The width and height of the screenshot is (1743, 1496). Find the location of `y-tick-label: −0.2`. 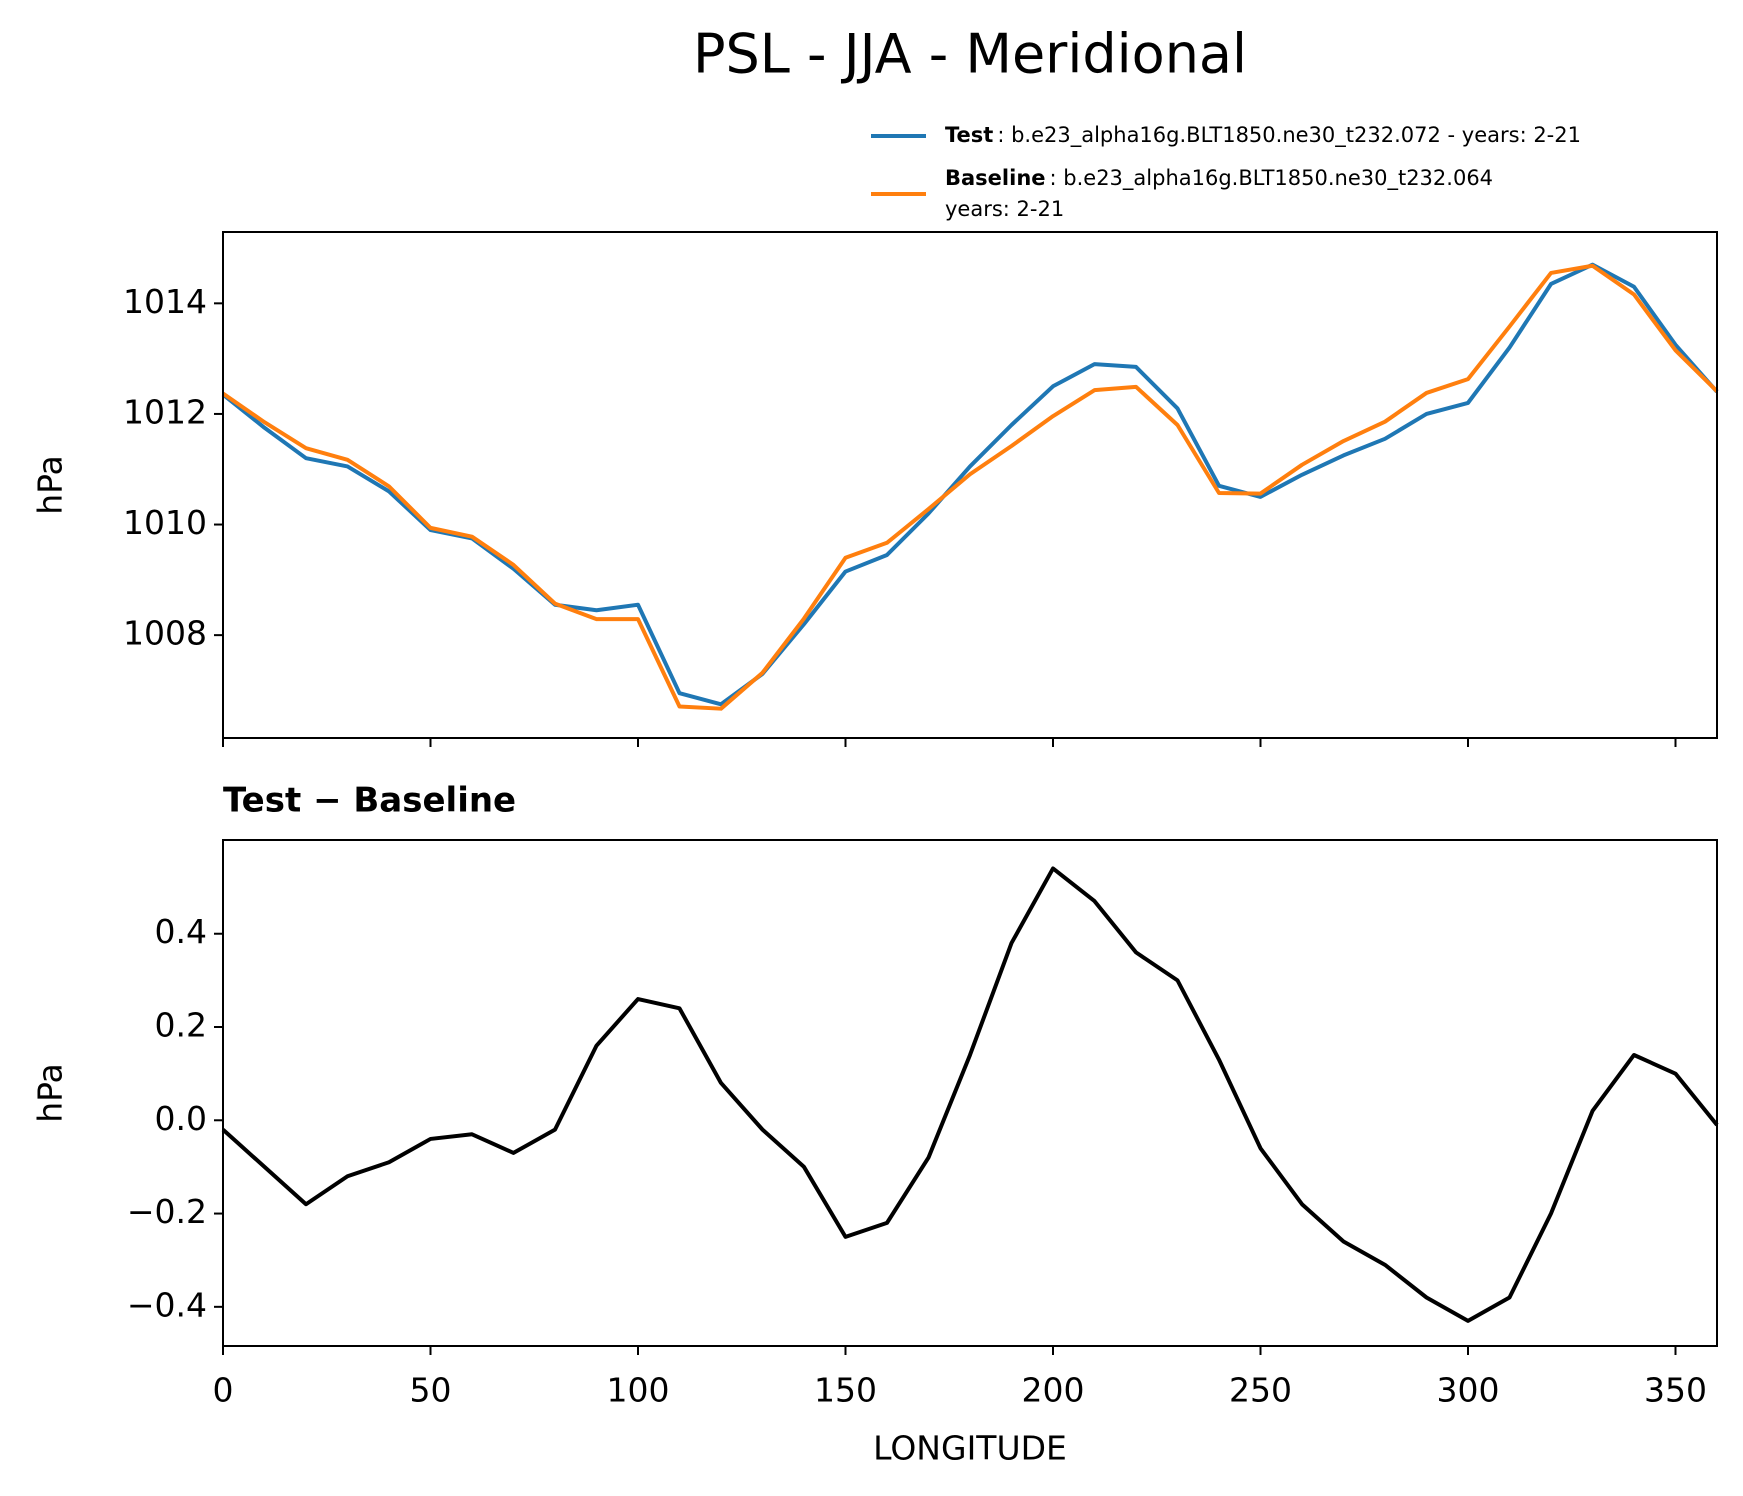

y-tick-label: −0.2 is located at coordinates (167, 1211).